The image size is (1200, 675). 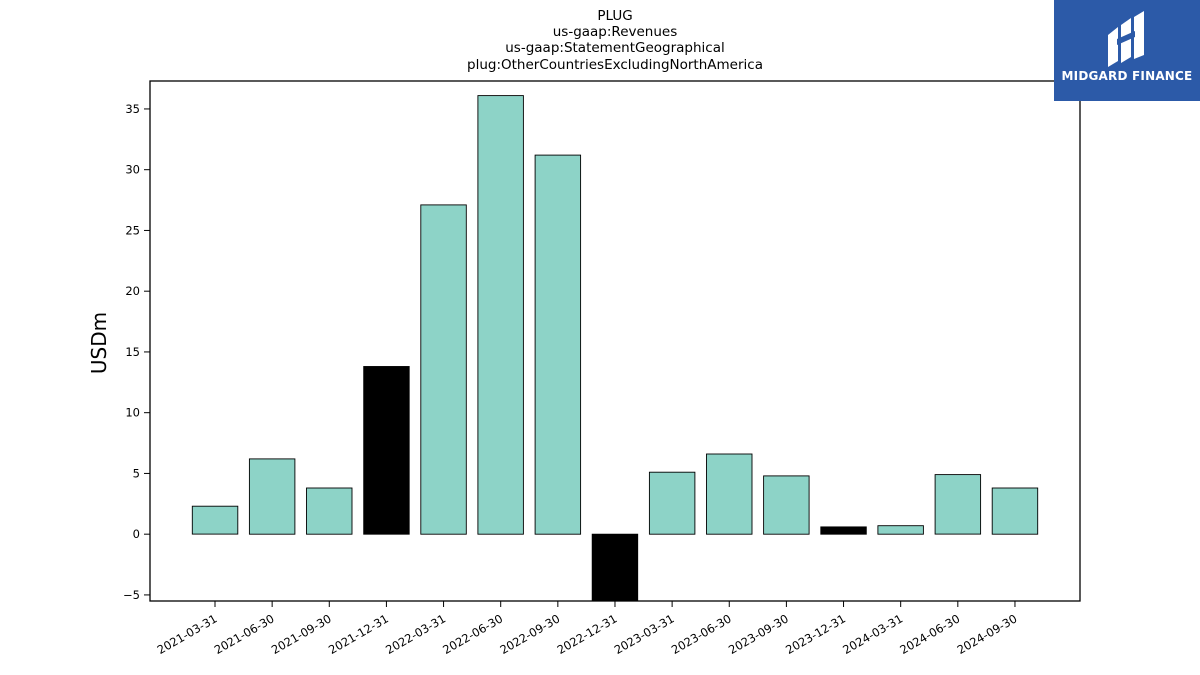 What do you see at coordinates (358, 634) in the screenshot?
I see `x-tick-label: 2021-12-31` at bounding box center [358, 634].